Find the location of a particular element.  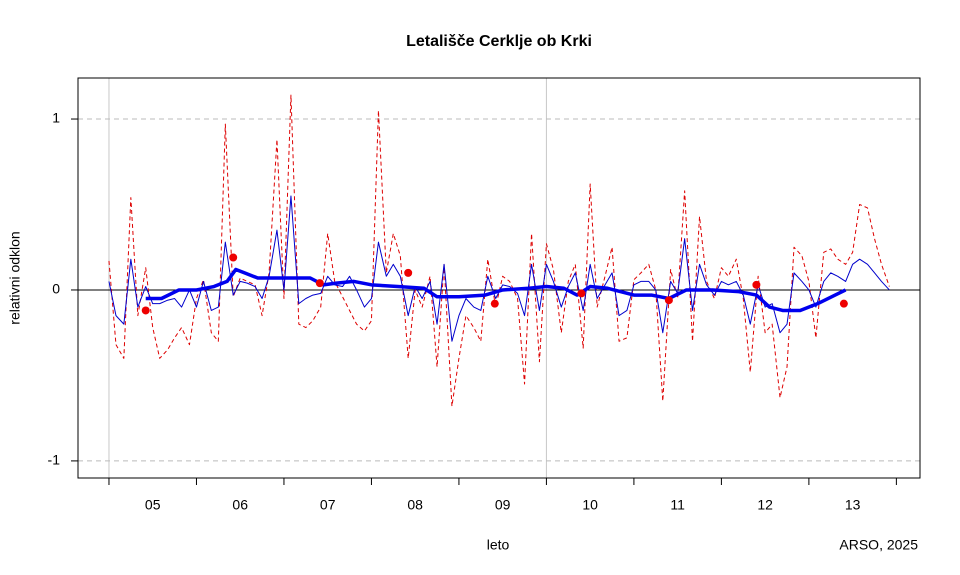

x-tick-label: 12 is located at coordinates (765, 505).